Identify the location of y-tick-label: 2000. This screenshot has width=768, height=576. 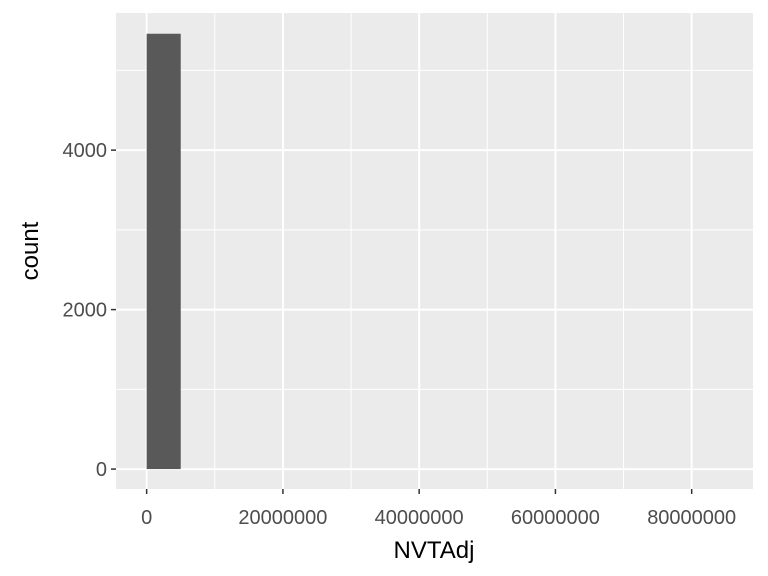
(85, 311).